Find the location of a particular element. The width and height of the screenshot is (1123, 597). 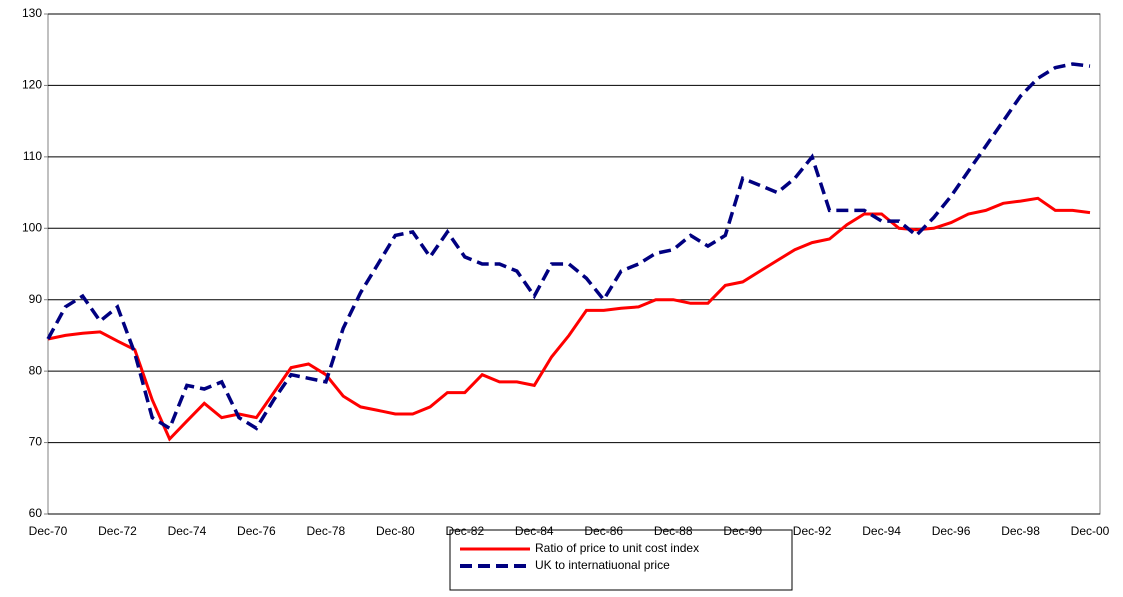

y-tick-label: 80 is located at coordinates (36, 370).